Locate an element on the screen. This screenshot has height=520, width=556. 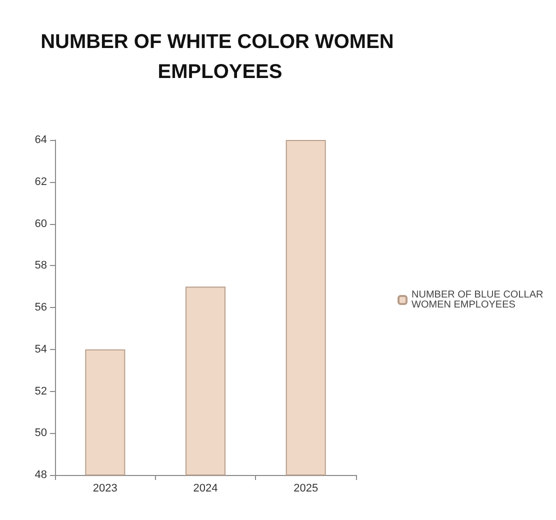
y-tick-label: 48 is located at coordinates (40, 475).